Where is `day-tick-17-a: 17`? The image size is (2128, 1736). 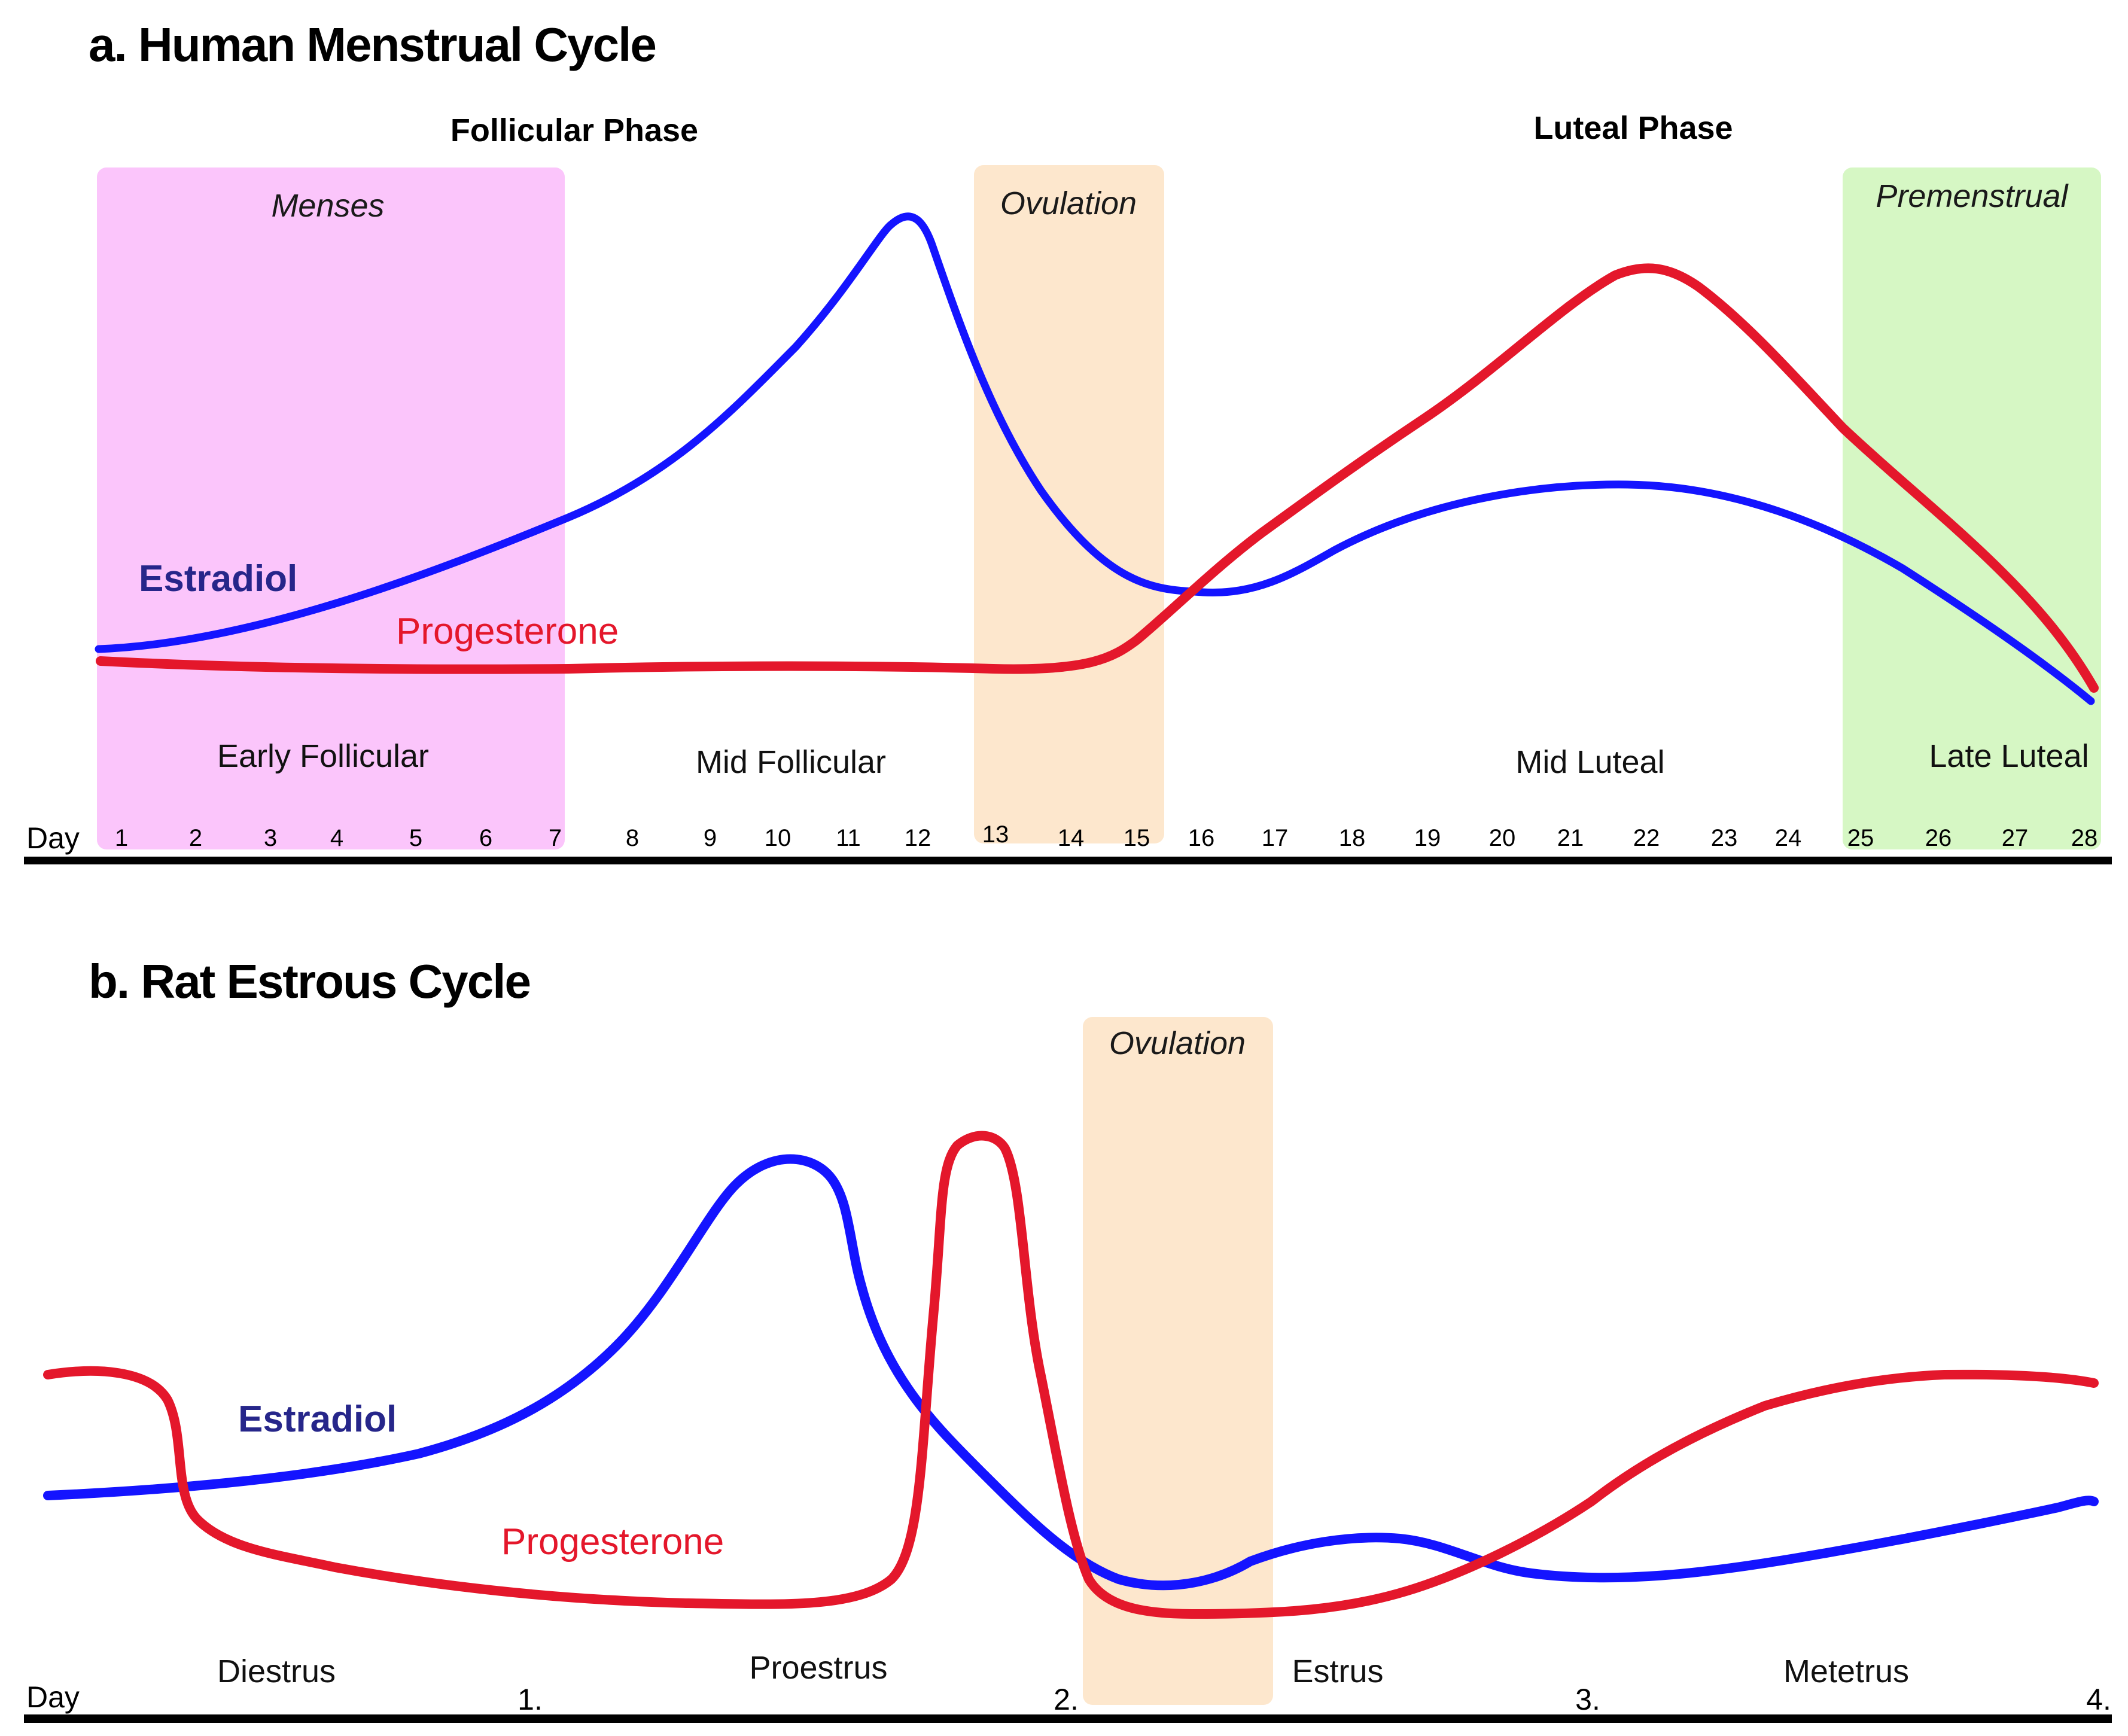 day-tick-17-a: 17 is located at coordinates (1275, 838).